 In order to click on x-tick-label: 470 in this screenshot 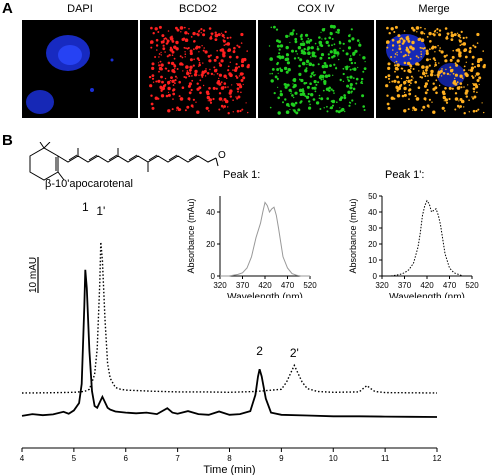, I will do `click(450, 285)`.